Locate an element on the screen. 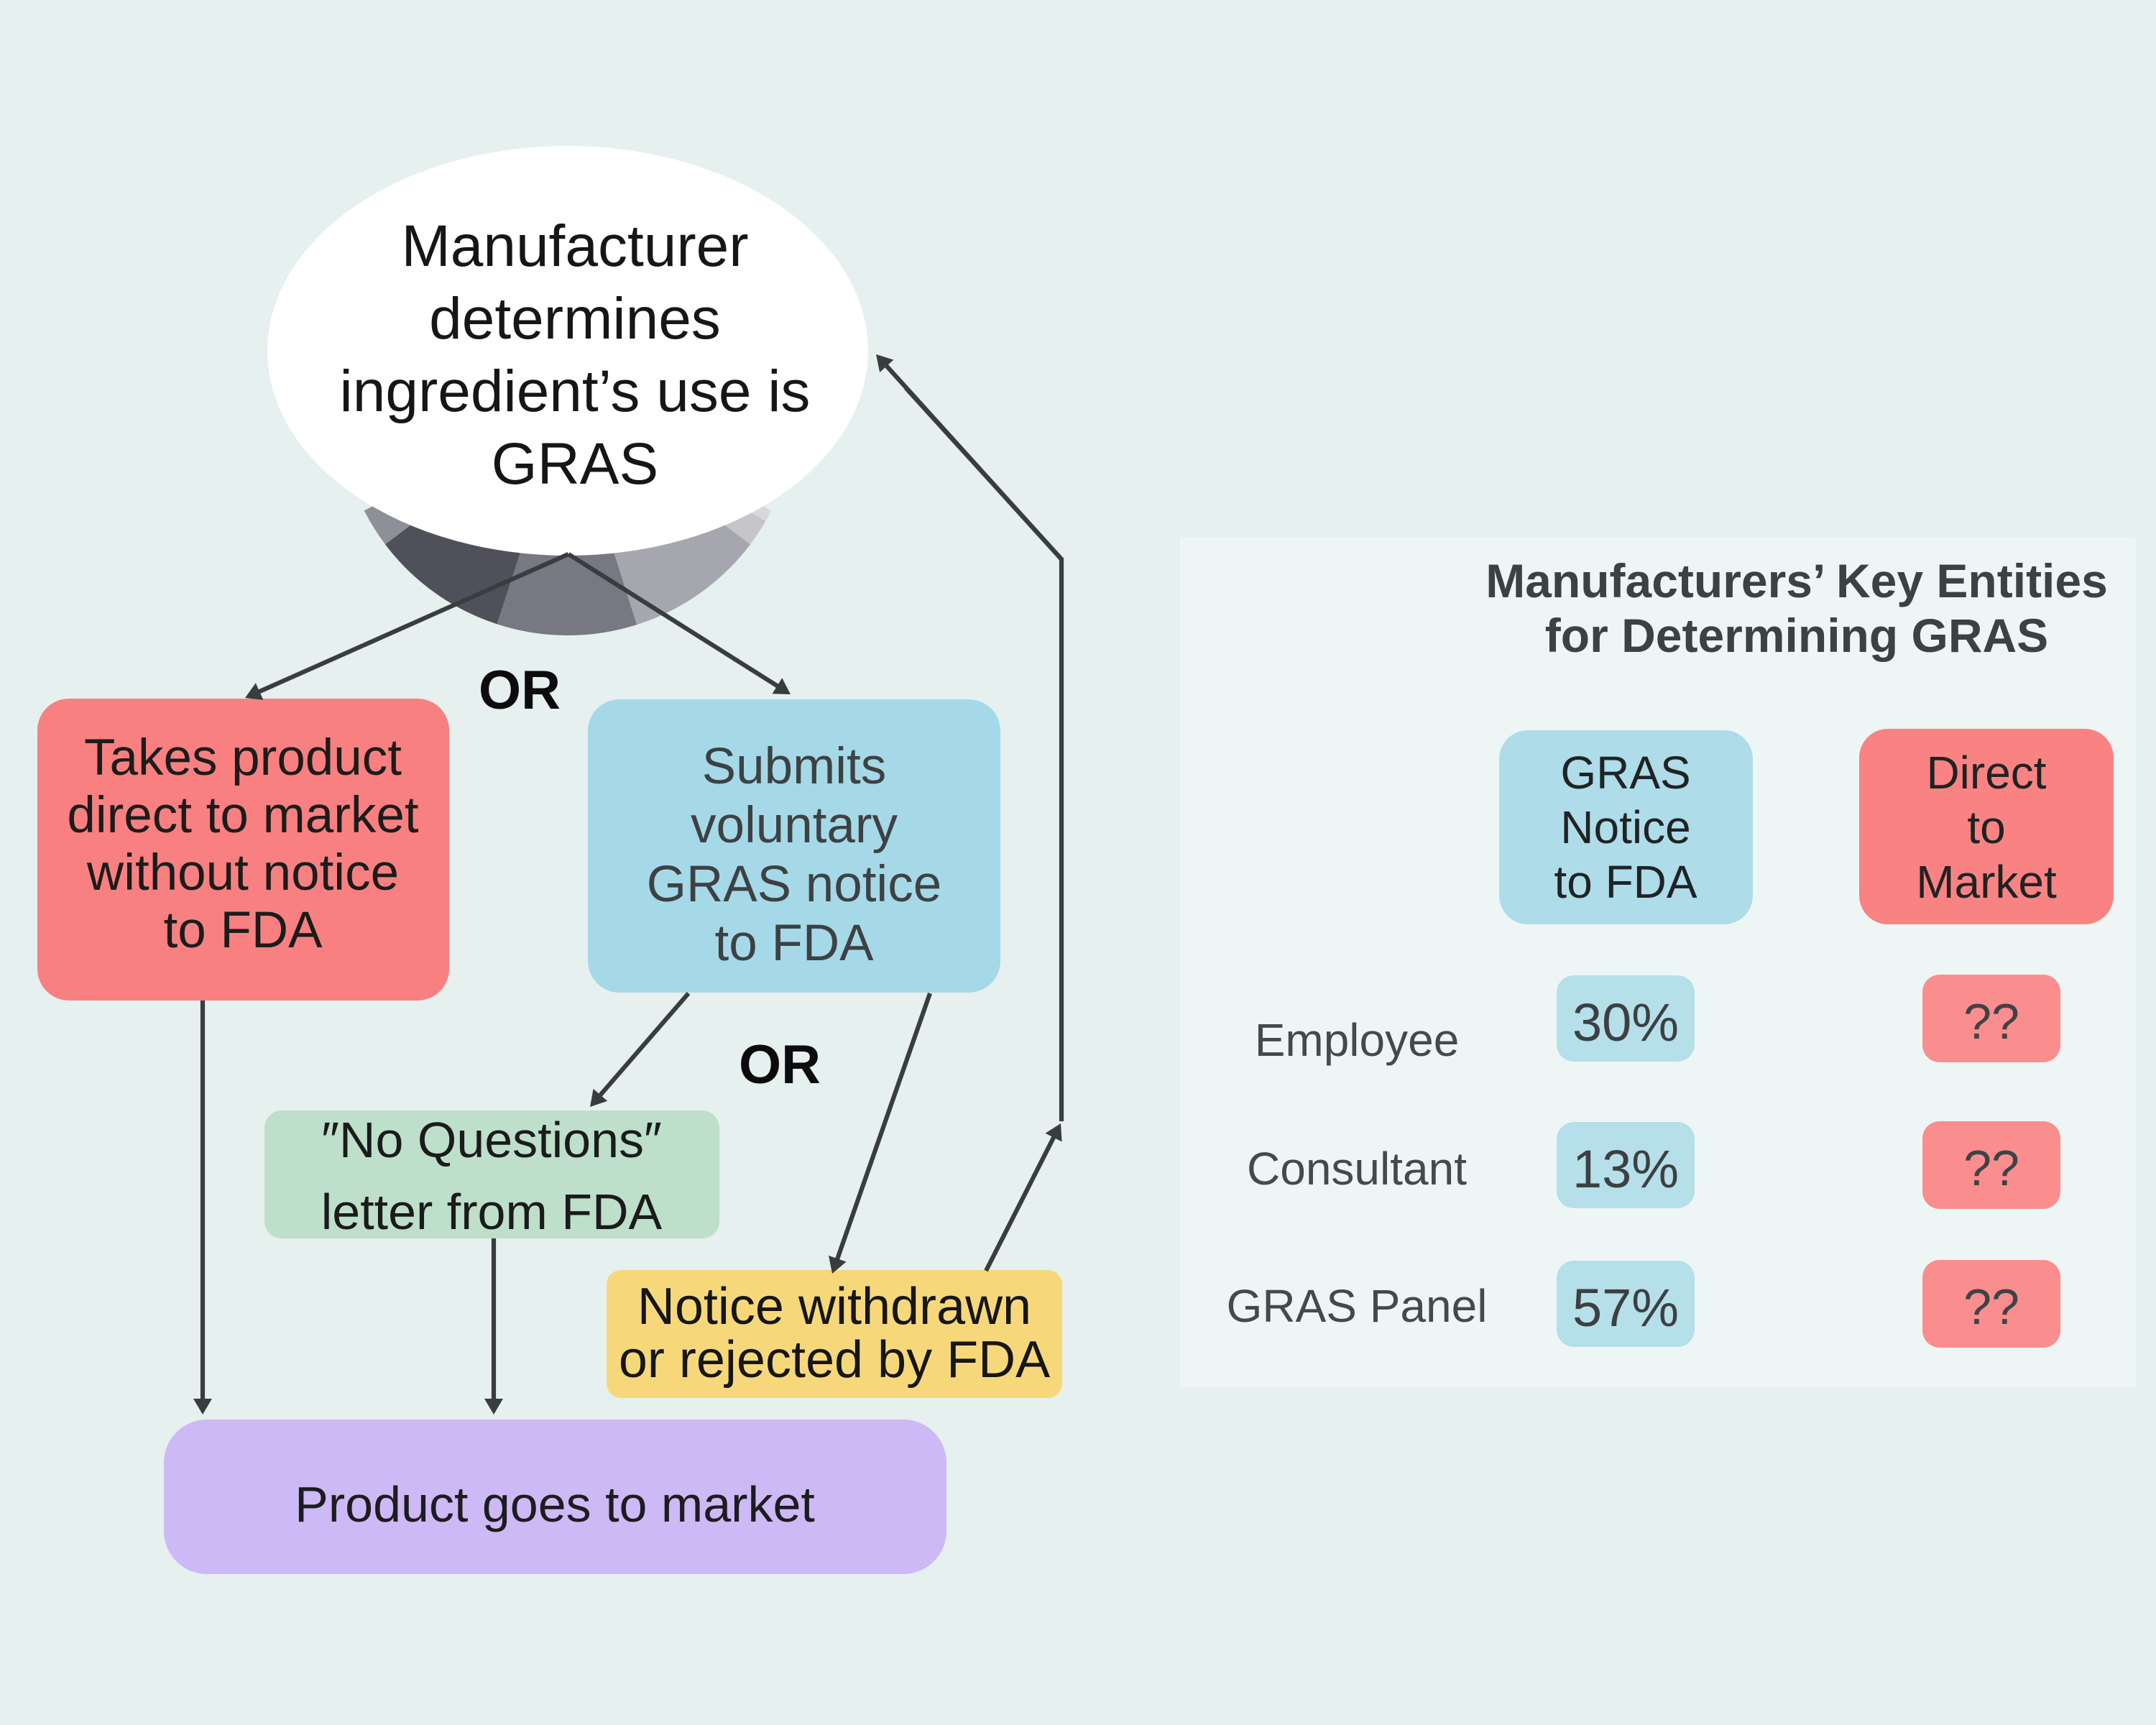 The width and height of the screenshot is (2156, 1725). svg-text: determines is located at coordinates (575, 318).